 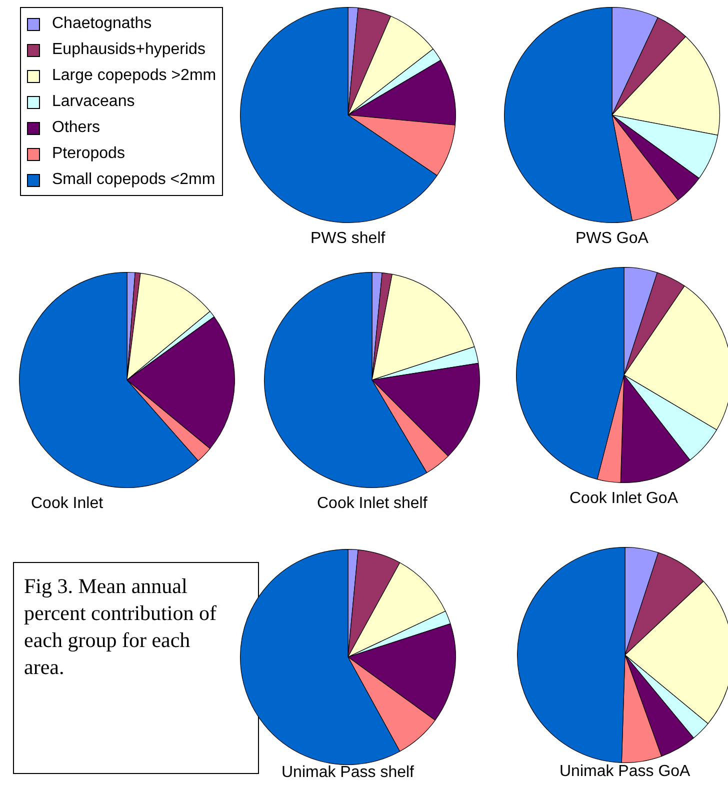 I want to click on text: Cook Inlet, so click(x=67, y=504).